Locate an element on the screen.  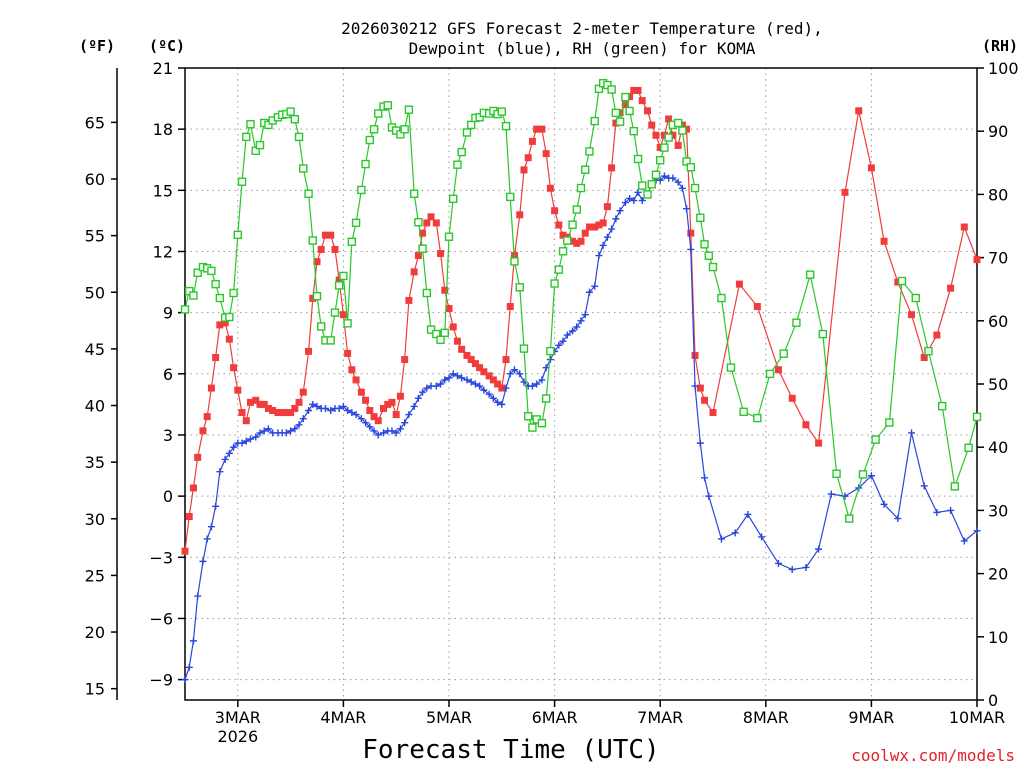
fahrenheit-tick-label: 30 is located at coordinates (95, 519).